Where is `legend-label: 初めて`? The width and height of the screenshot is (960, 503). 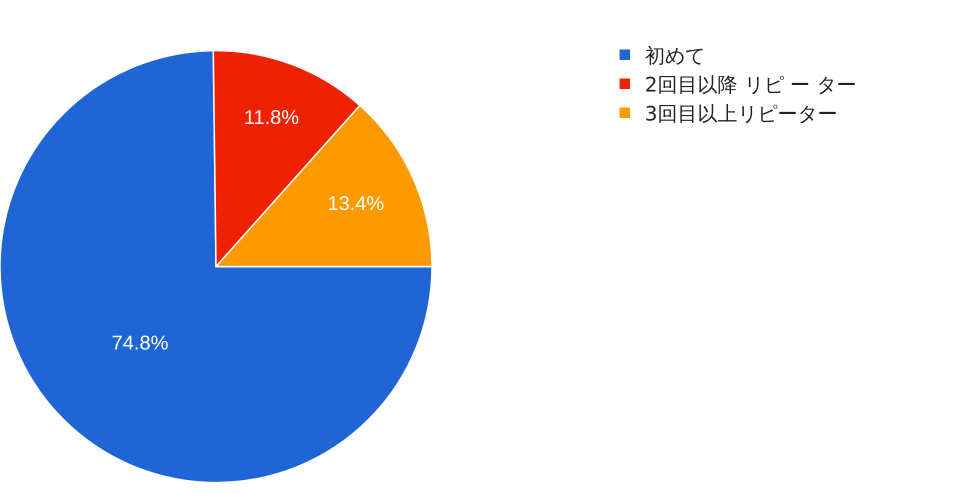
legend-label: 初めて is located at coordinates (674, 56).